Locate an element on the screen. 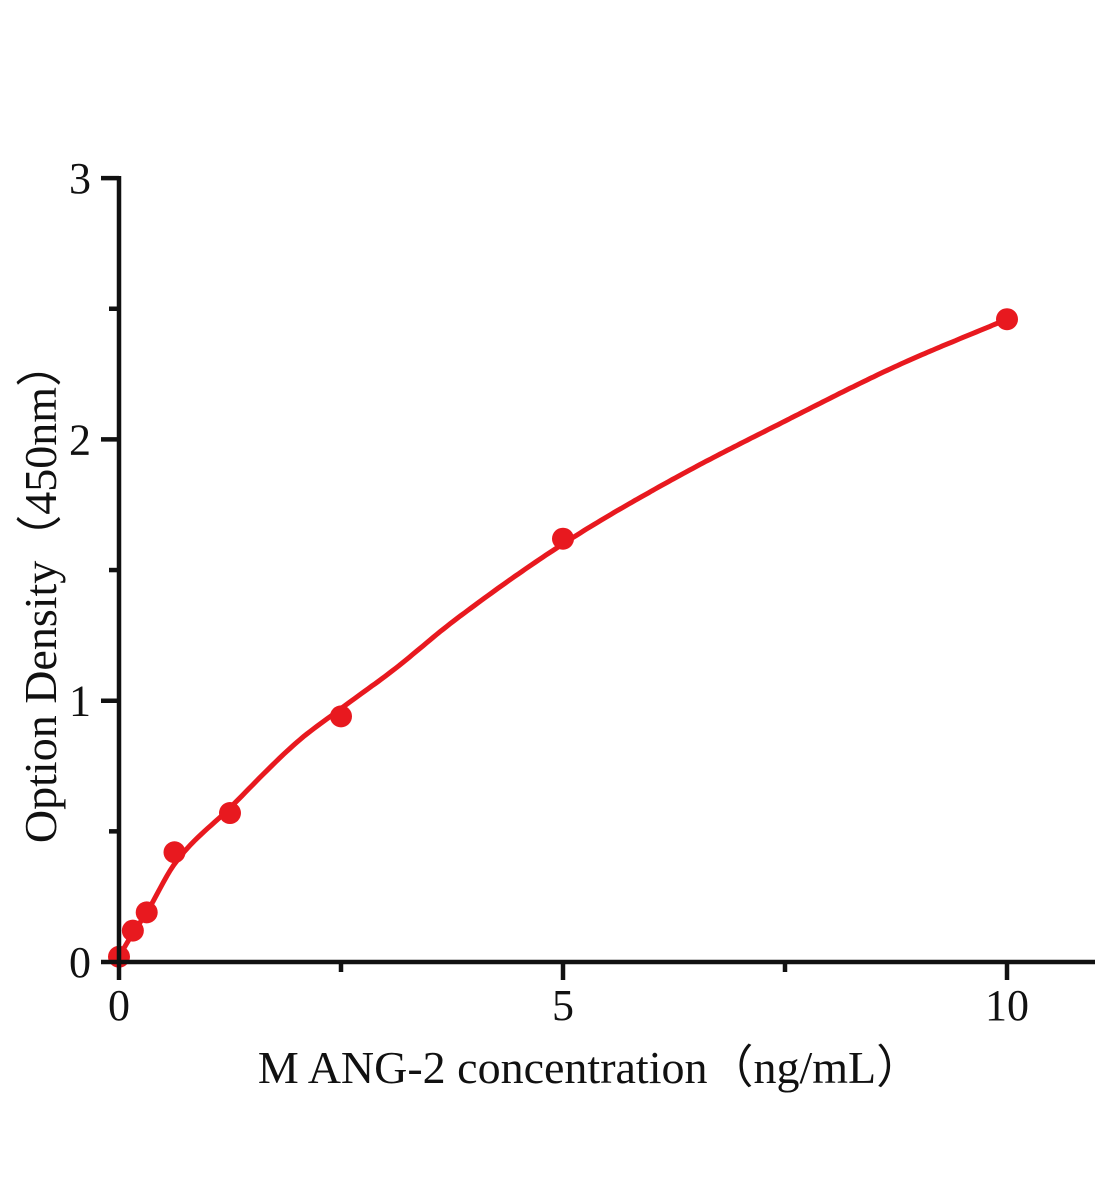 The height and width of the screenshot is (1200, 1104). x-tick-label: 0 is located at coordinates (119, 1005).